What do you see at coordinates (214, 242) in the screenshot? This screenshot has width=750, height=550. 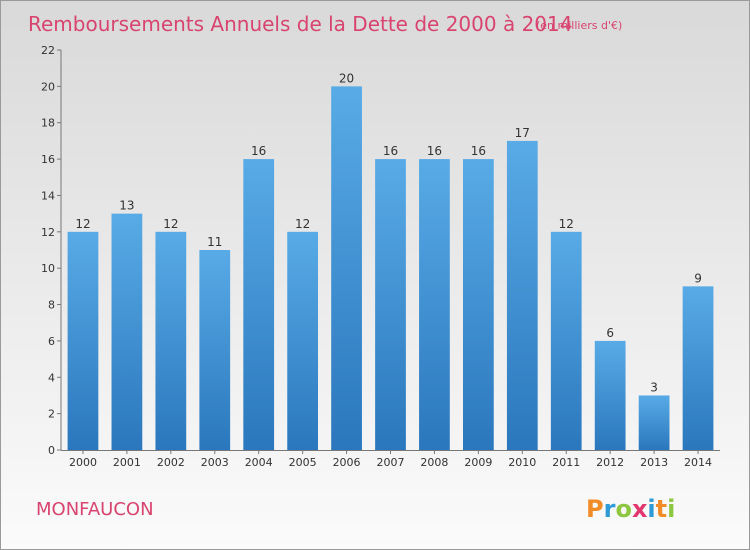 I see `data-label-2003: 11` at bounding box center [214, 242].